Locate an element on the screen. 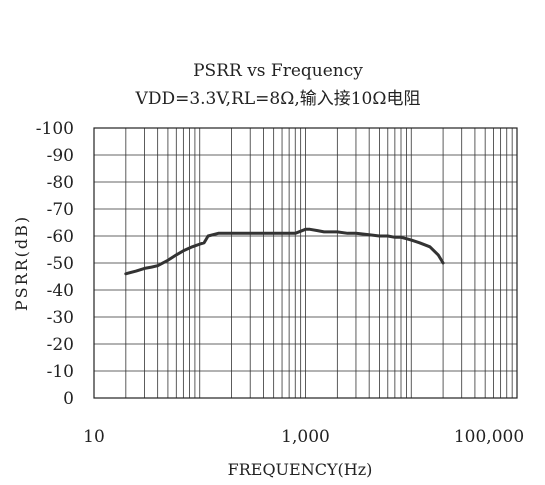  y-tick-label: -50 is located at coordinates (60, 264).